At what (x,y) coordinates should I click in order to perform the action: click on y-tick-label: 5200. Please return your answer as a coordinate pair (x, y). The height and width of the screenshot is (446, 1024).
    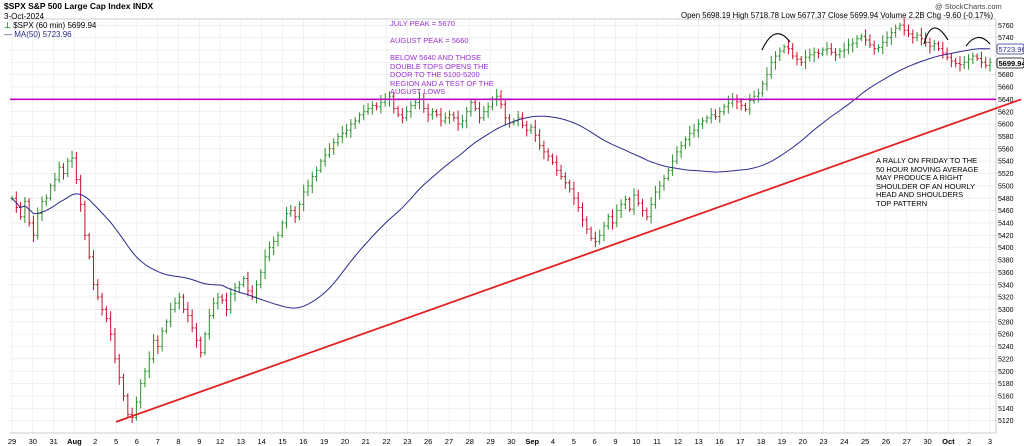
    Looking at the image, I should click on (1006, 372).